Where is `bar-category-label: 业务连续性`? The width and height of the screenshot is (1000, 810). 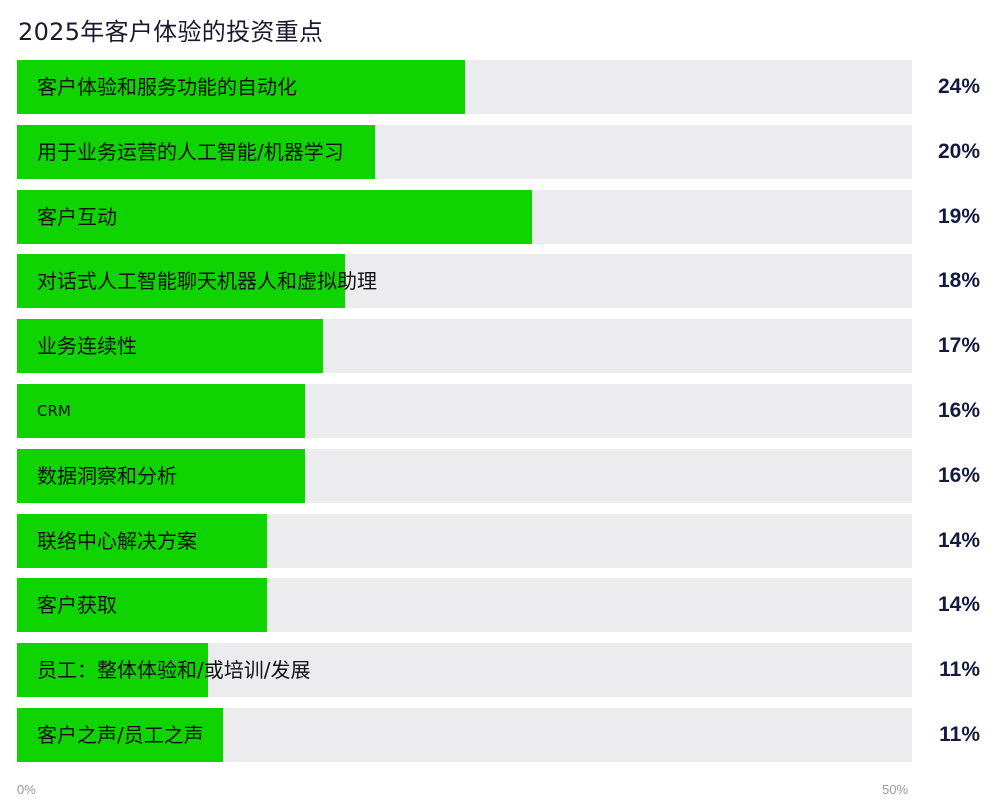 bar-category-label: 业务连续性 is located at coordinates (87, 346).